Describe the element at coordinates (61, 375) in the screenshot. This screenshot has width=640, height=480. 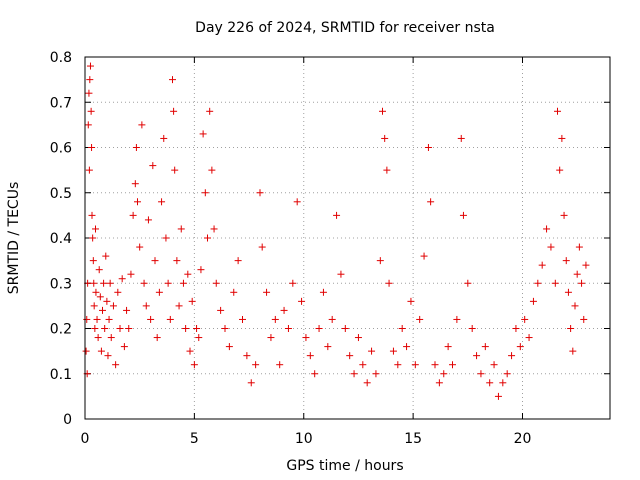
I see `y-tick-label: 0.1` at that location.